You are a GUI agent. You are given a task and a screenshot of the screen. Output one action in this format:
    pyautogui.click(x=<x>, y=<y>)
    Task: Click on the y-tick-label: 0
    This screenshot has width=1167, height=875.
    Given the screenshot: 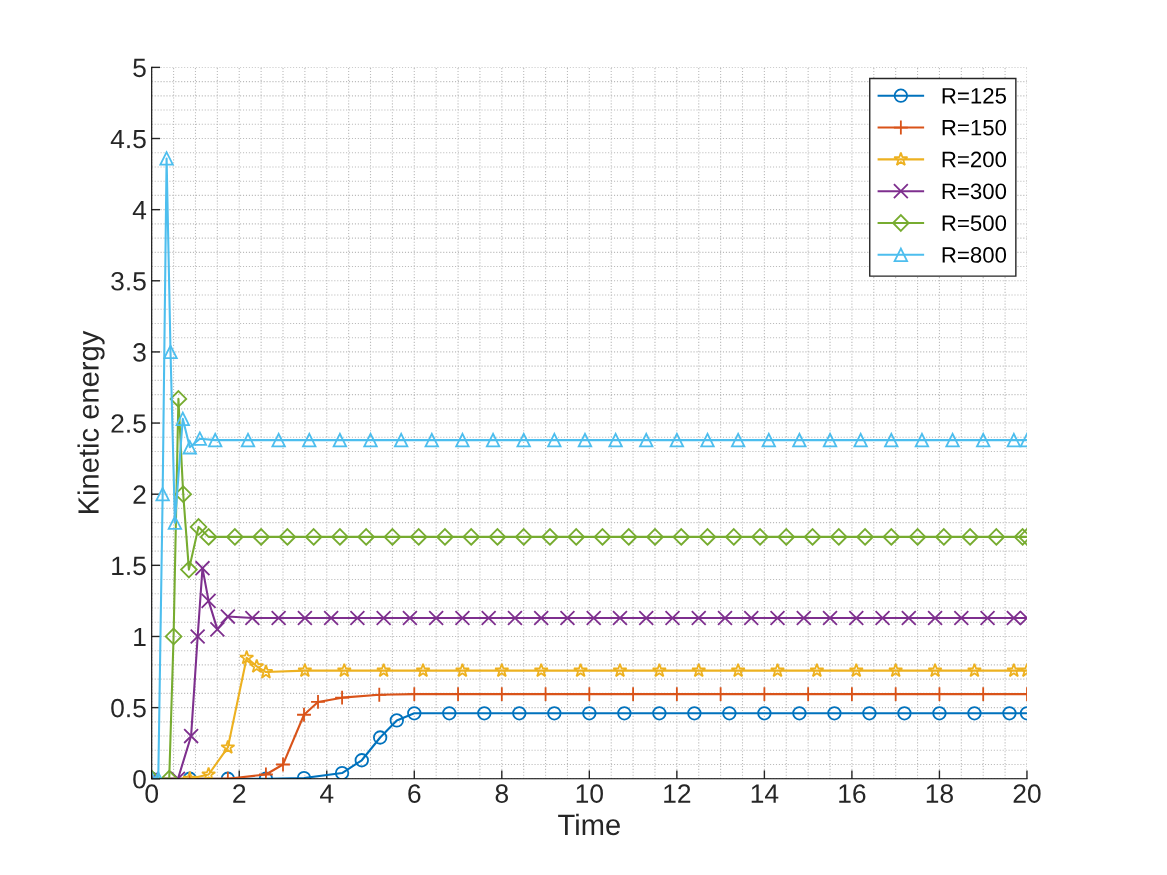 What is the action you would take?
    pyautogui.click(x=139, y=779)
    